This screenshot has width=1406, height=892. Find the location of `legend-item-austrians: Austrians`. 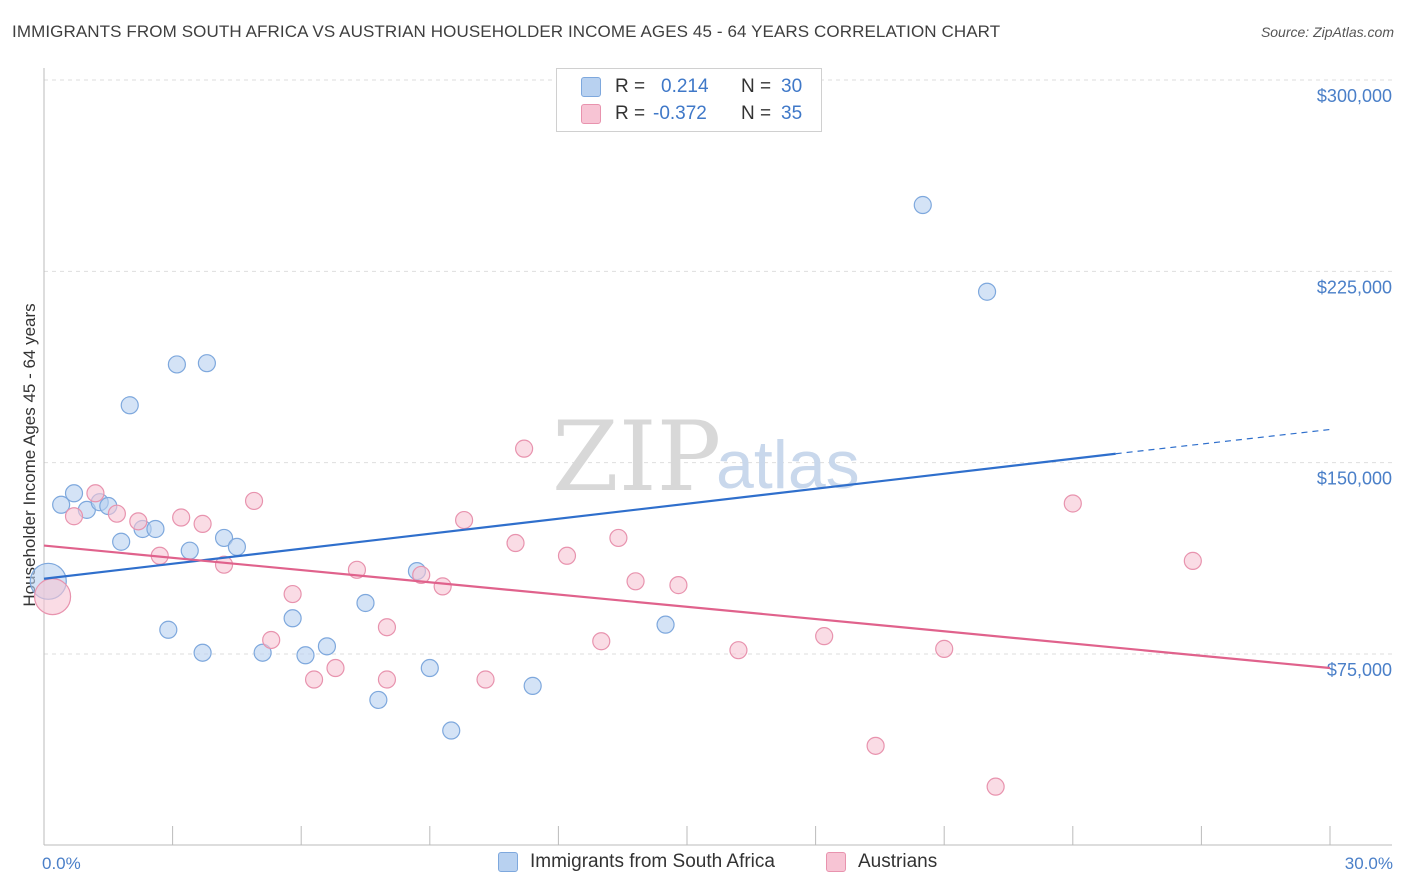

legend-item-austrians: Austrians is located at coordinates (881, 862).